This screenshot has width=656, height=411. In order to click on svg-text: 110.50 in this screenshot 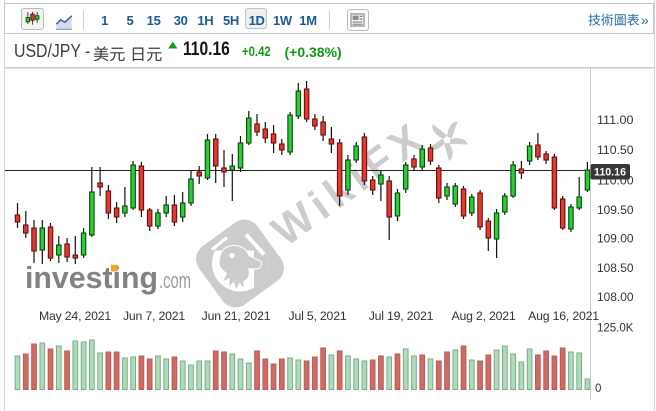, I will do `click(615, 151)`.